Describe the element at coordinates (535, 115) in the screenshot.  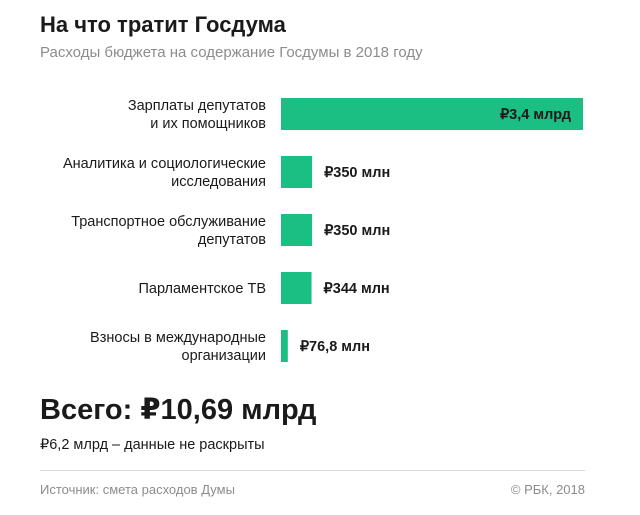
I see `value-label-0: ₽3,4 млрд` at that location.